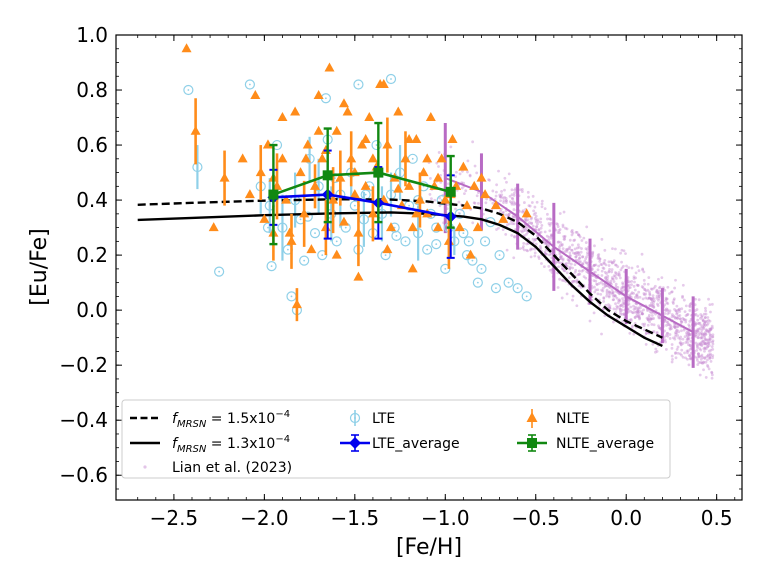 Image resolution: width=778 pixels, height=572 pixels. What do you see at coordinates (445, 518) in the screenshot?
I see `x-tick-label: −1.0` at bounding box center [445, 518].